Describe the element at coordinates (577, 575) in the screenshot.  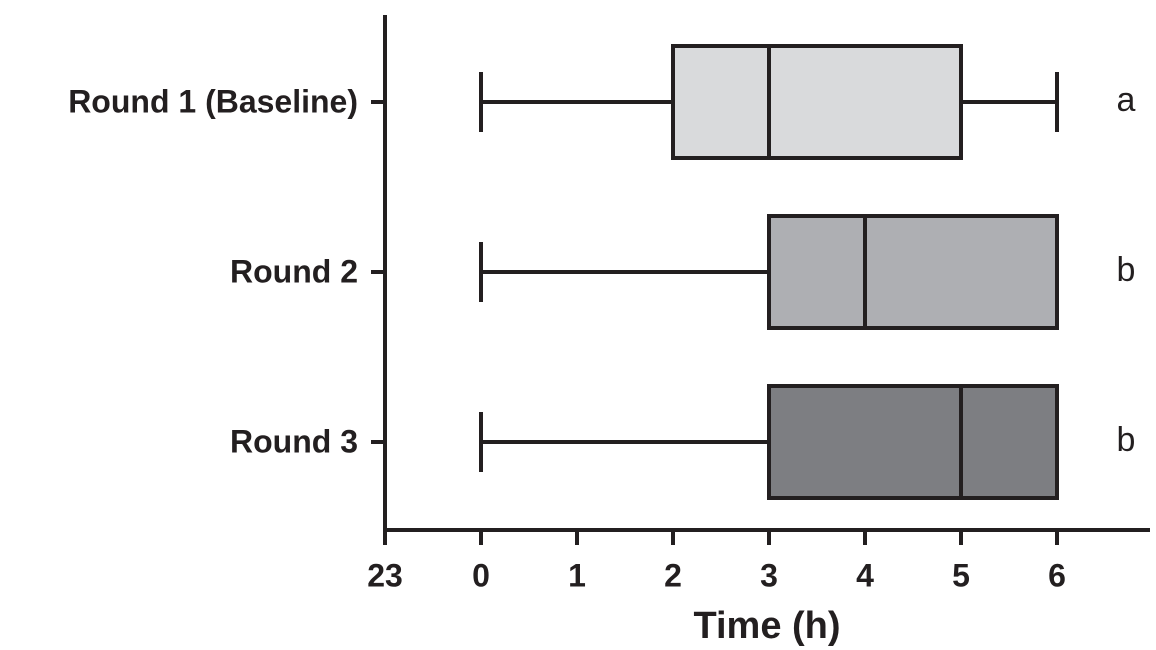
I see `x-tick-label: 1` at that location.